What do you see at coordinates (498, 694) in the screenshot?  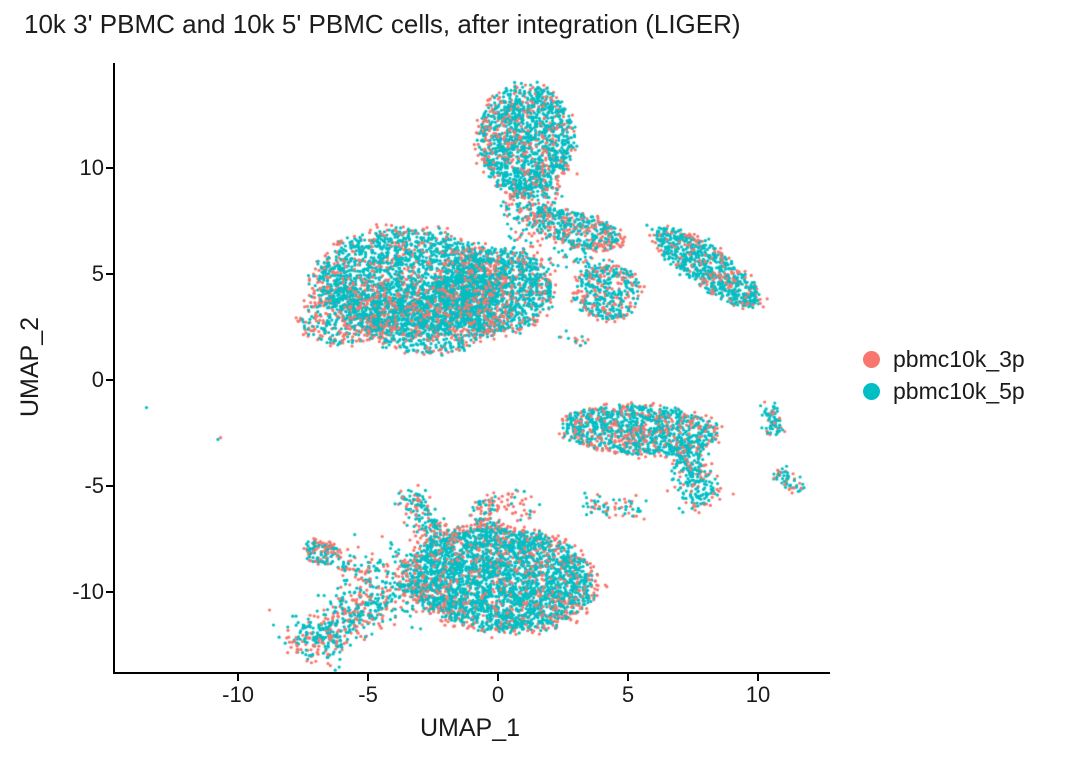 I see `x-tick-label: 0` at bounding box center [498, 694].